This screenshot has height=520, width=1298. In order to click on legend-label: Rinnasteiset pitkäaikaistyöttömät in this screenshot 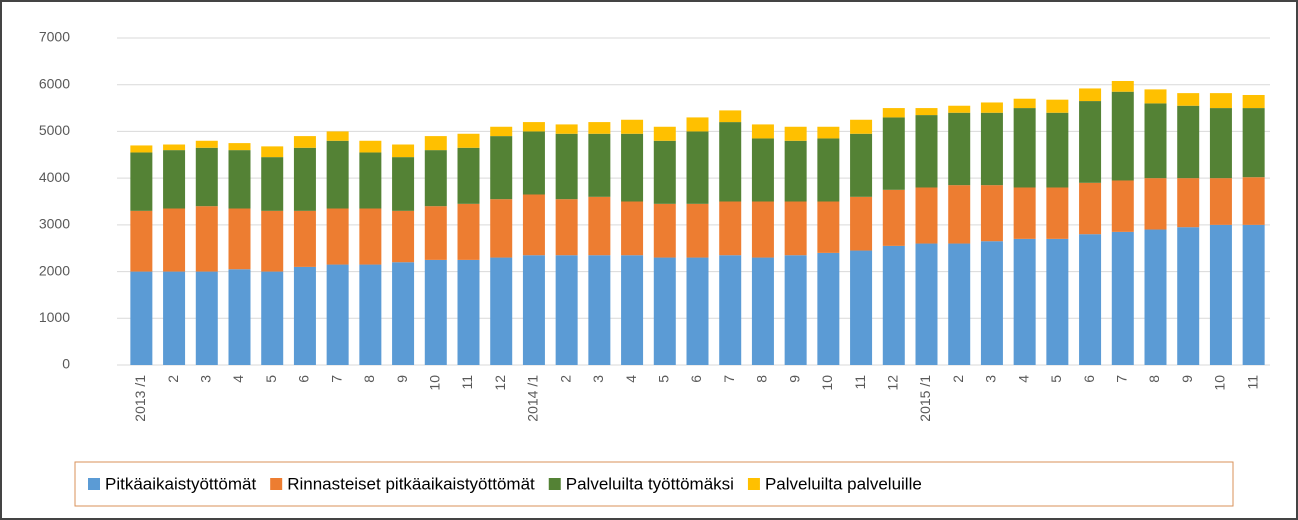, I will do `click(411, 483)`.